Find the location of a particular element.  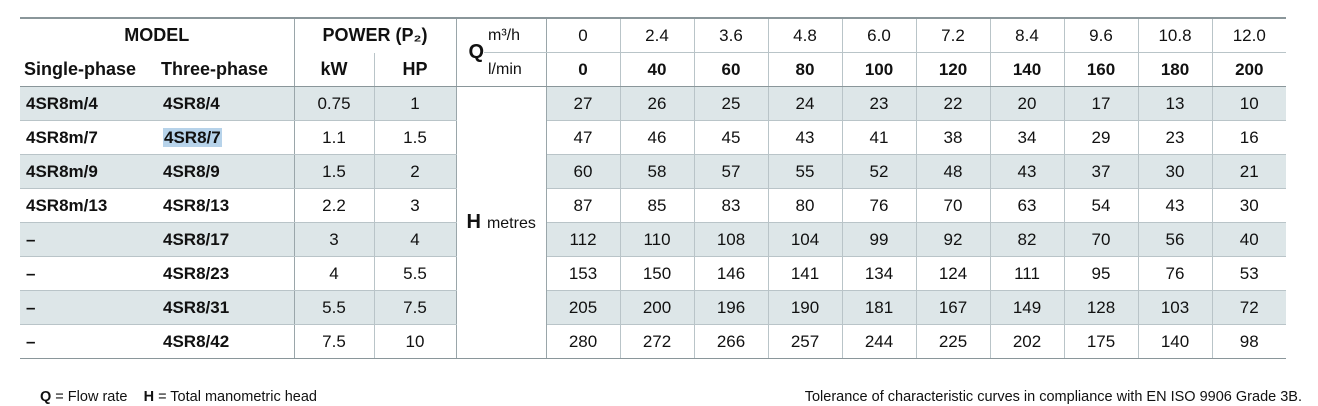

head-value-cell: 45 is located at coordinates (731, 137).